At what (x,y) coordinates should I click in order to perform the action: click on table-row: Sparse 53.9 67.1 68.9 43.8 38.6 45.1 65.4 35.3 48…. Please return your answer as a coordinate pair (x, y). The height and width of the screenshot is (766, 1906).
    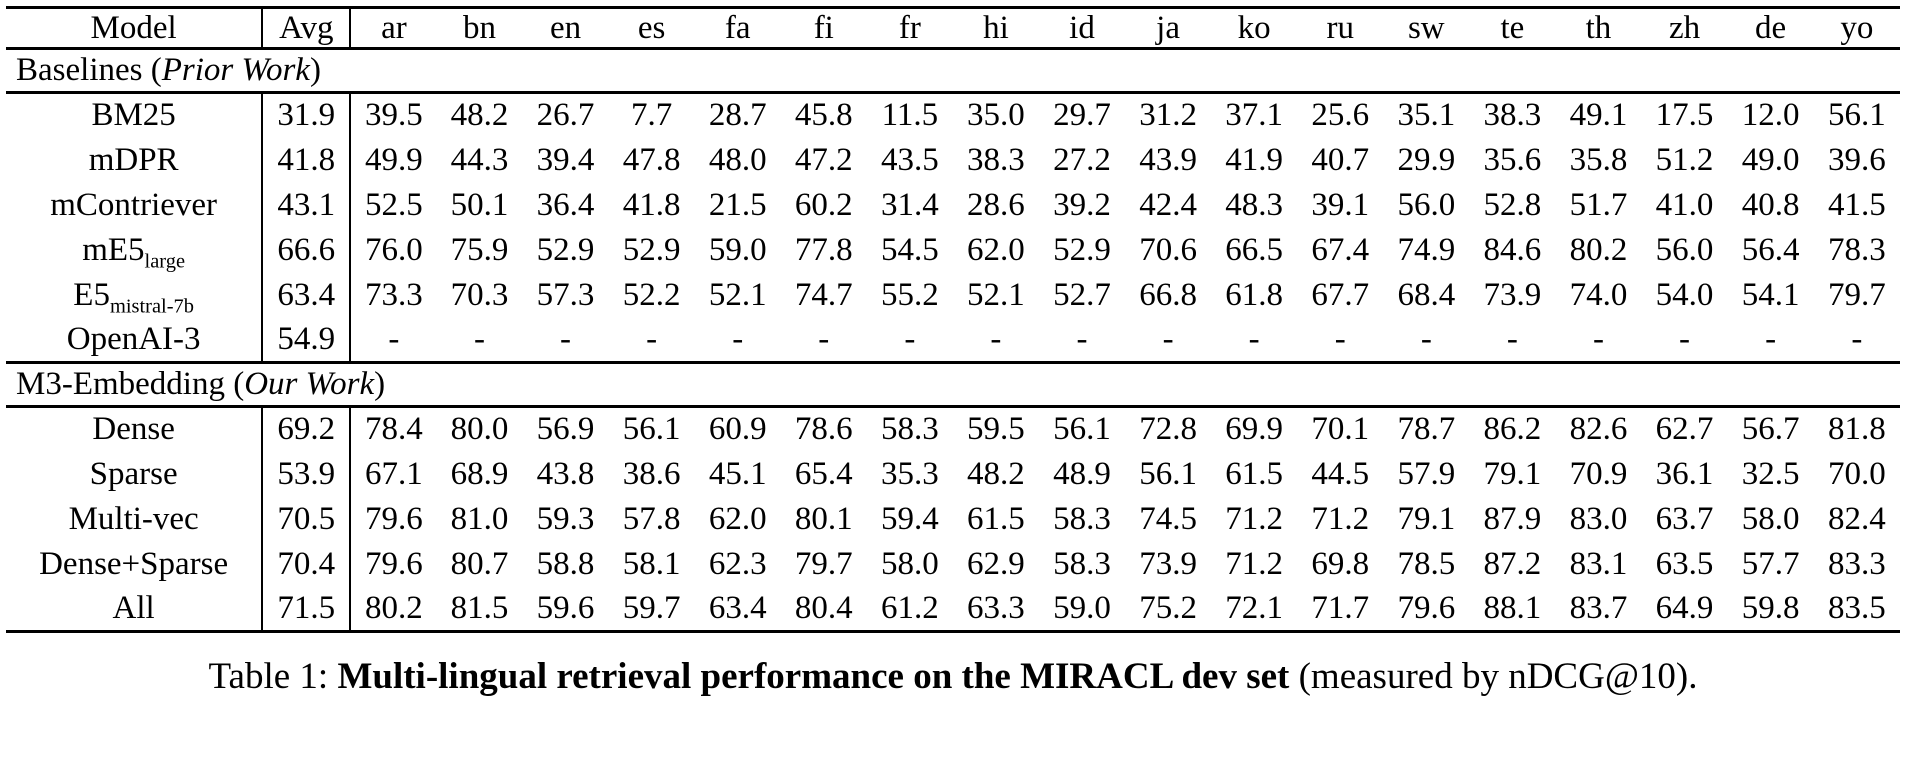
    Looking at the image, I should click on (953, 474).